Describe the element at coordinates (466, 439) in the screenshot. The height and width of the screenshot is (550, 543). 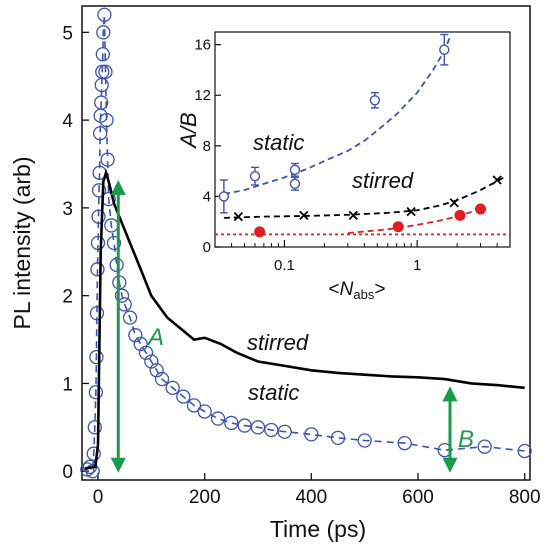
I see `arrow-b-label: B` at that location.